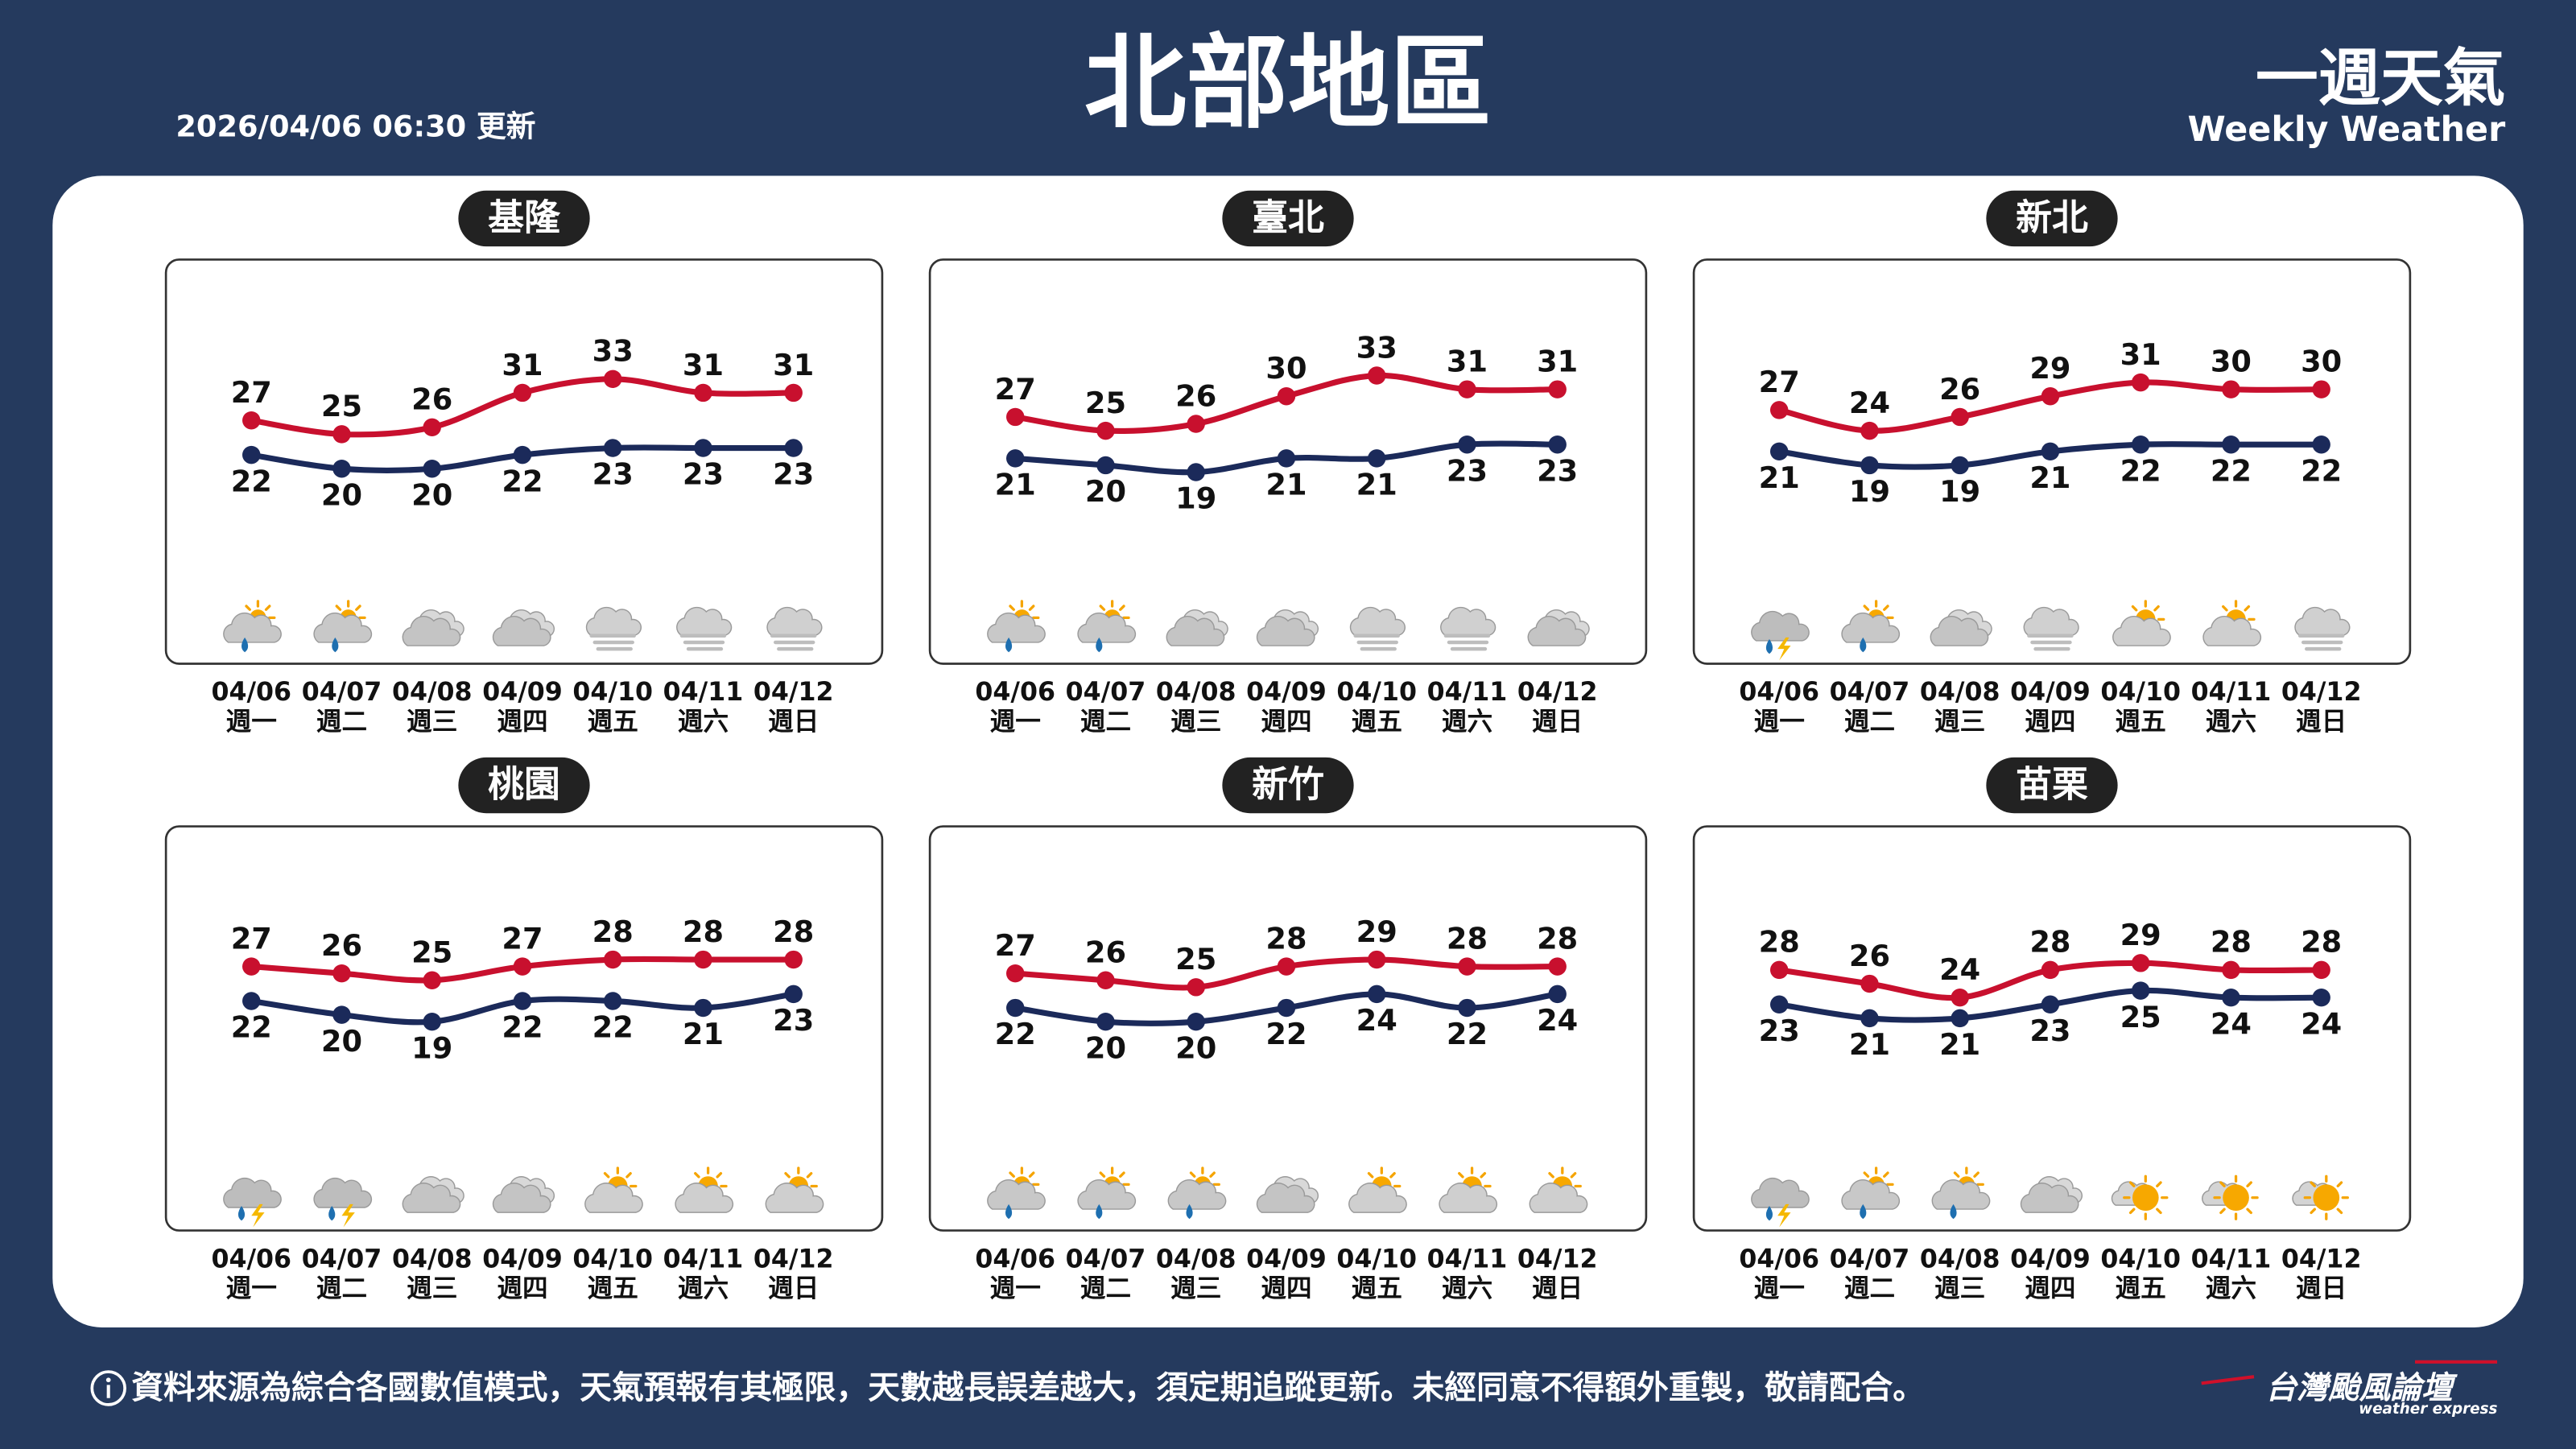 This screenshot has height=1449, width=2576. What do you see at coordinates (431, 399) in the screenshot?
I see `temperature-label: 26` at bounding box center [431, 399].